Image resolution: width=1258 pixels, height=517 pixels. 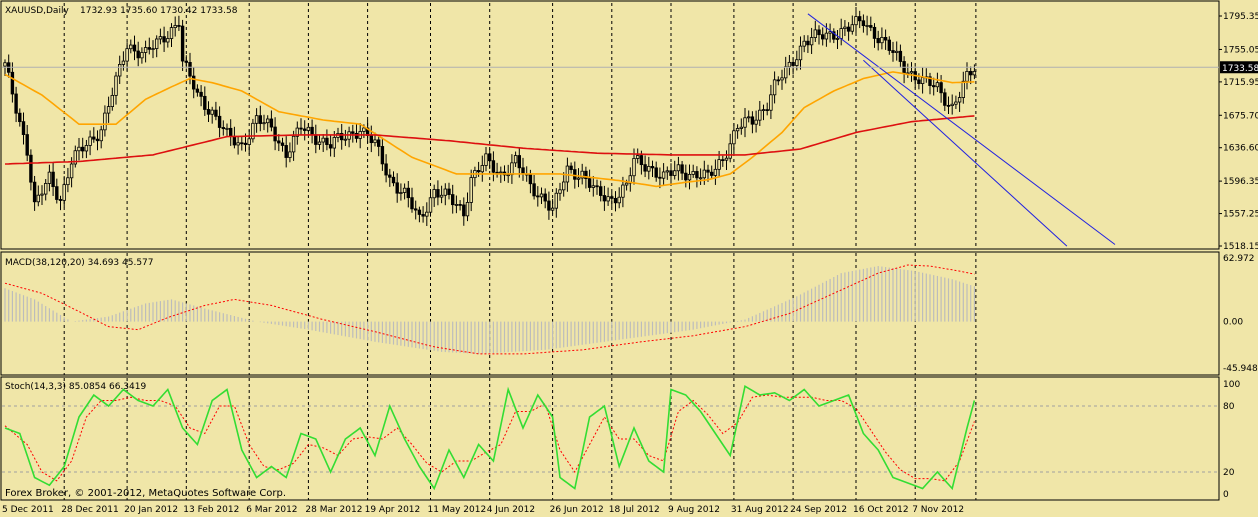 What do you see at coordinates (1226, 495) in the screenshot?
I see `y-tick-label: 0` at bounding box center [1226, 495].